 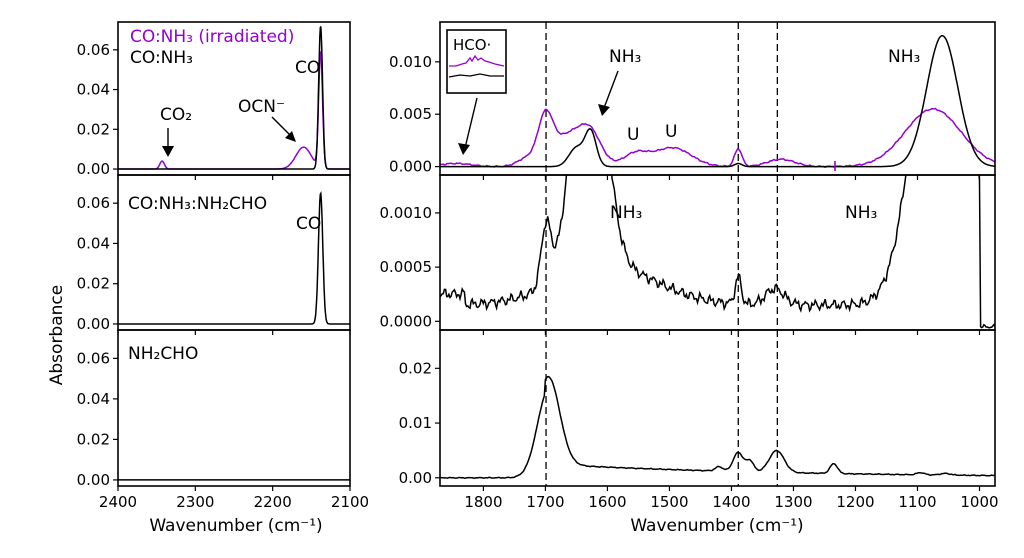 What do you see at coordinates (261, 107) in the screenshot?
I see `label-ocn: OCN⁻` at bounding box center [261, 107].